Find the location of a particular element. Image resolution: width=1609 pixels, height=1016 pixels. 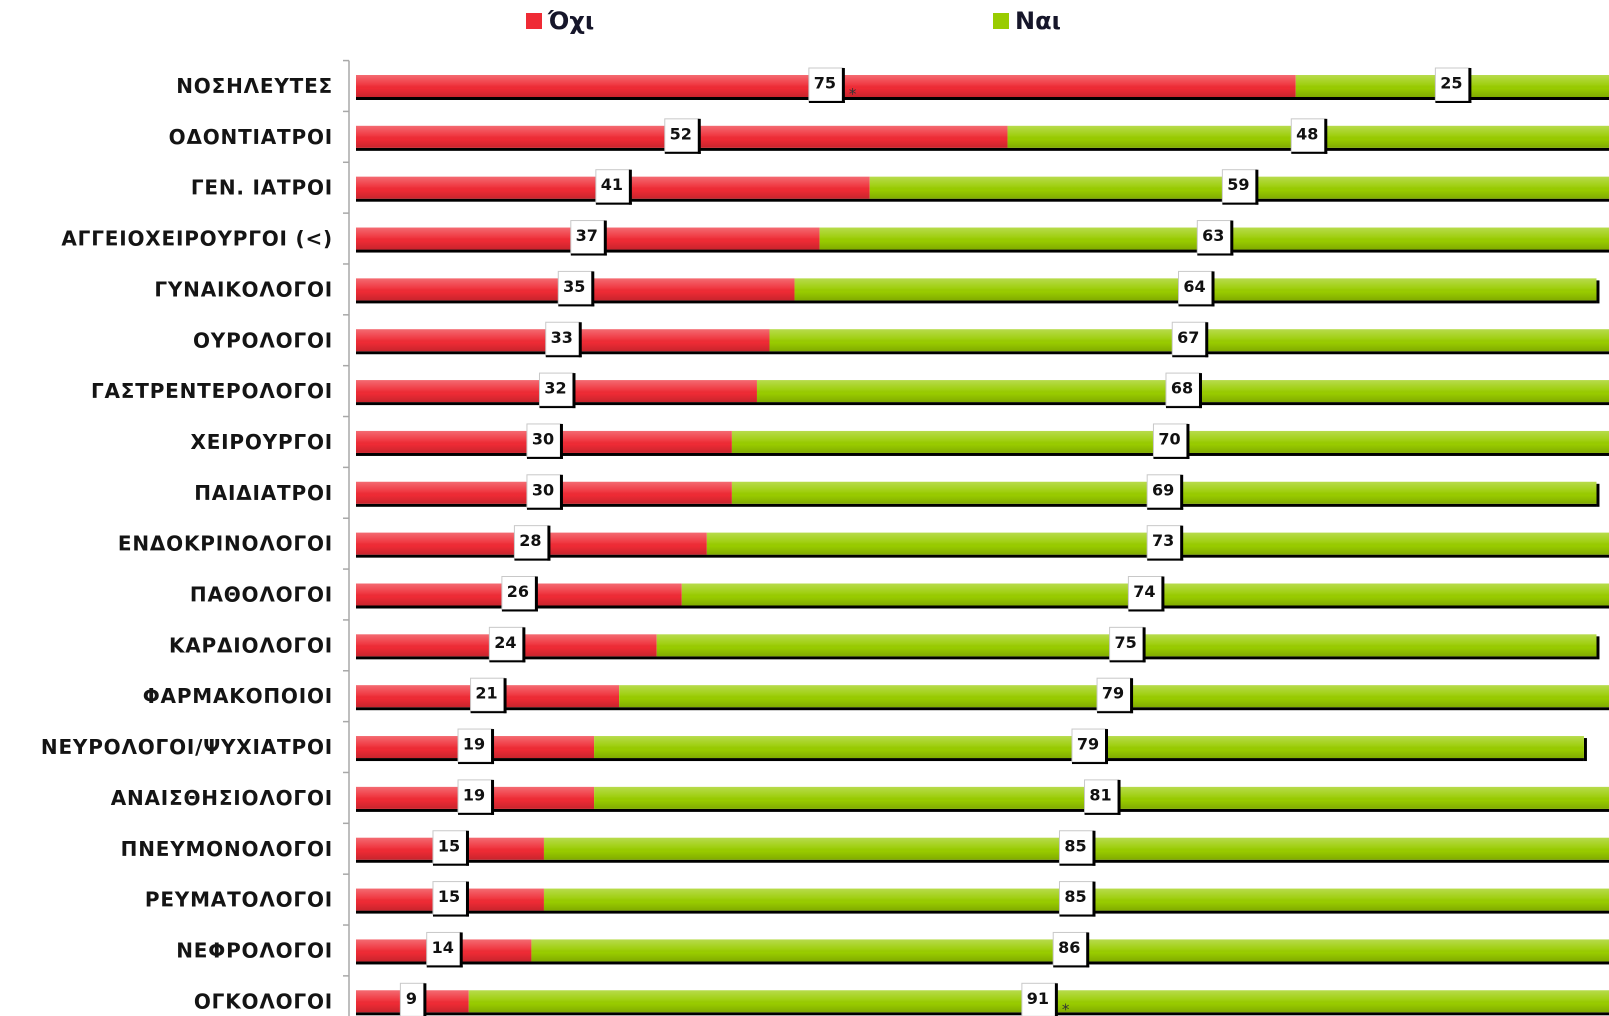

data-label-value: 19 is located at coordinates (474, 794).